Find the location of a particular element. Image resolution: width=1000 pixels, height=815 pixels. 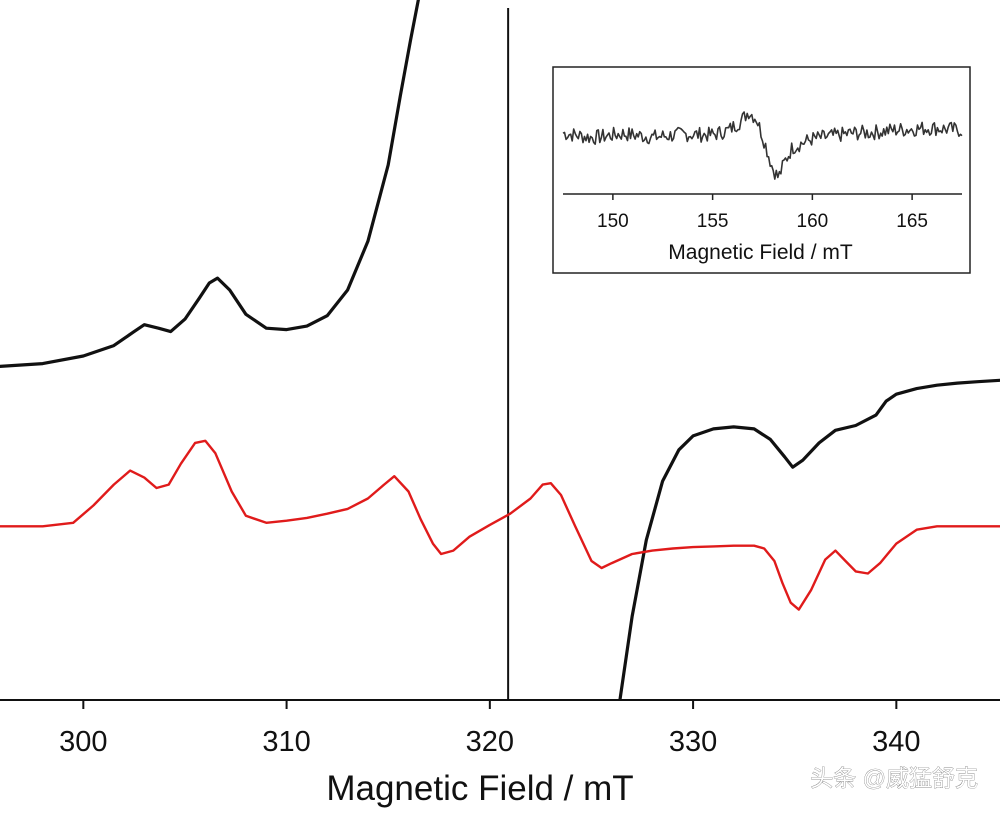

main-x-tick-label: 320 is located at coordinates (490, 742).